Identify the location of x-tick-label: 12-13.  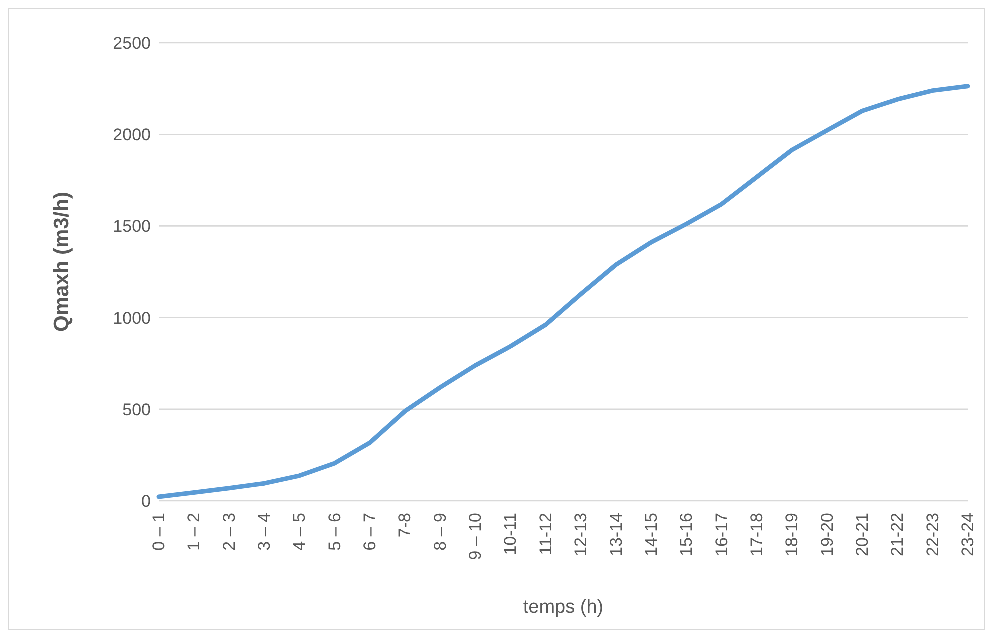
(581, 534).